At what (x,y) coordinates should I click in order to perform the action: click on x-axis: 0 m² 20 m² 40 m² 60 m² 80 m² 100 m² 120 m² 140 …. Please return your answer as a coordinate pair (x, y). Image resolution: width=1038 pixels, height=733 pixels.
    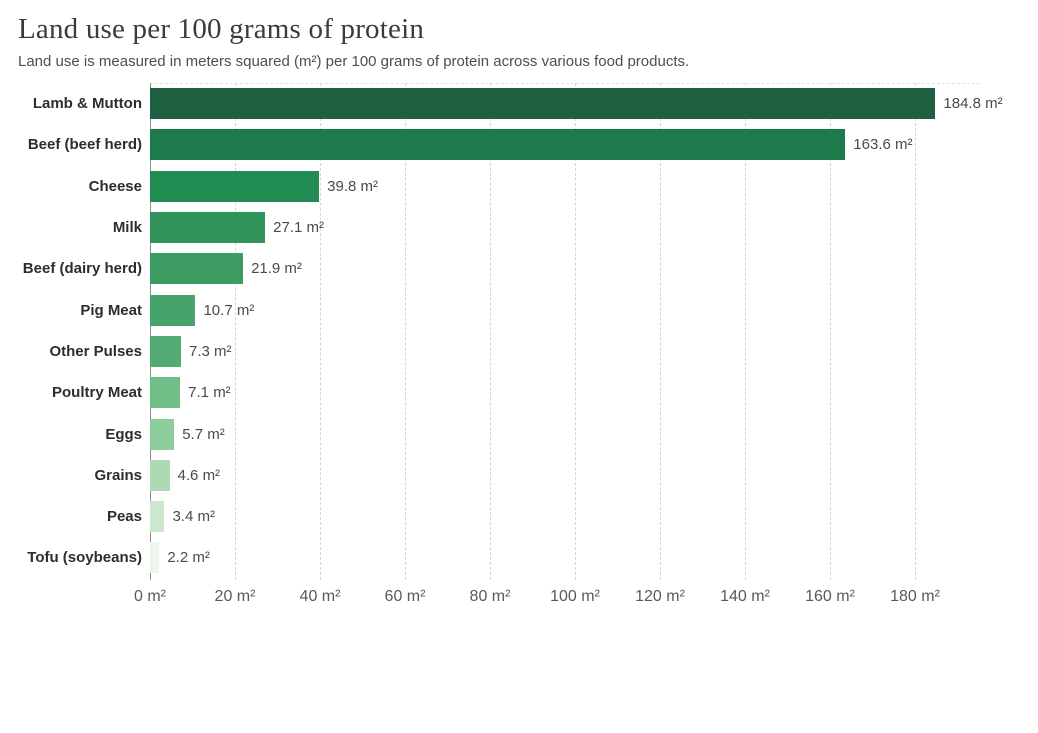
    Looking at the image, I should click on (586, 596).